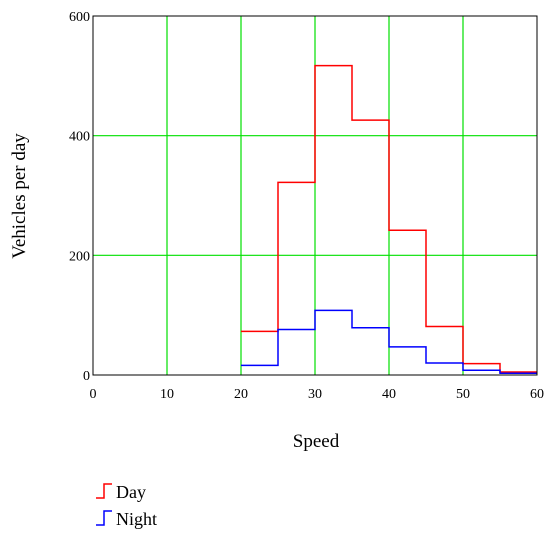 This screenshot has height=534, width=554. Describe the element at coordinates (86, 376) in the screenshot. I see `y-tick-label: 0` at that location.